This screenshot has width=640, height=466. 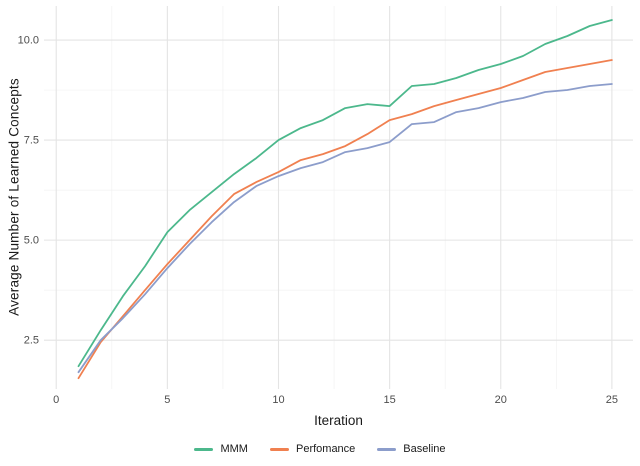 What do you see at coordinates (167, 400) in the screenshot?
I see `x-tick-label: 5` at bounding box center [167, 400].